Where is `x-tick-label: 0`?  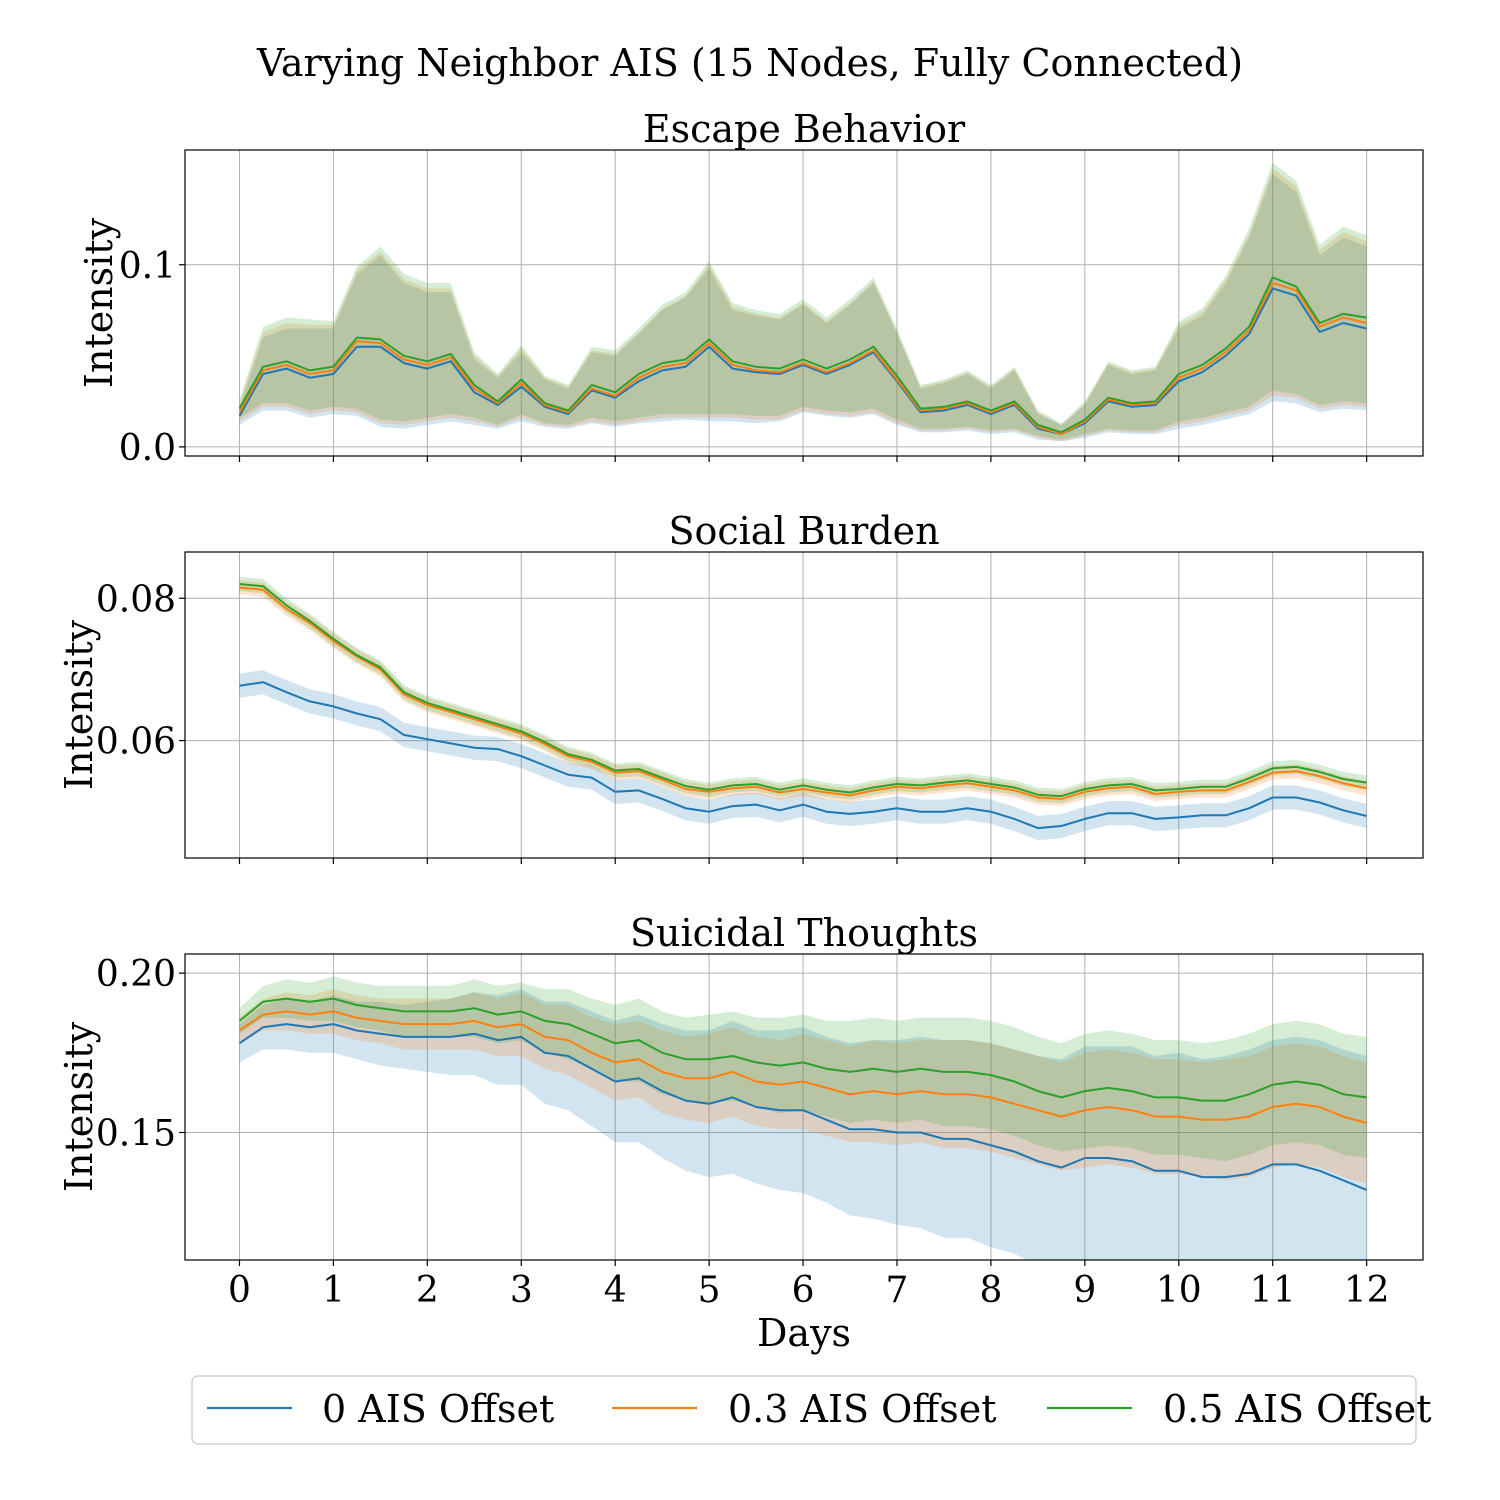
x-tick-label: 0 is located at coordinates (239, 1290).